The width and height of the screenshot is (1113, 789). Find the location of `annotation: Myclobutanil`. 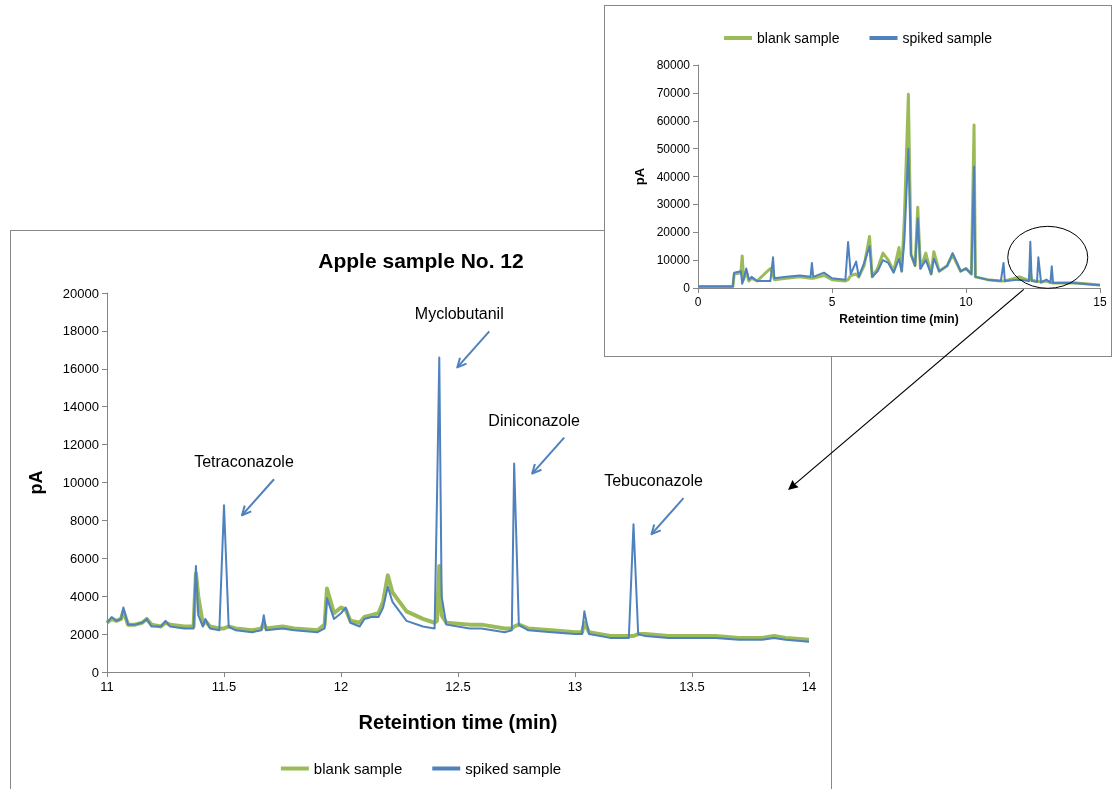

annotation: Myclobutanil is located at coordinates (459, 314).